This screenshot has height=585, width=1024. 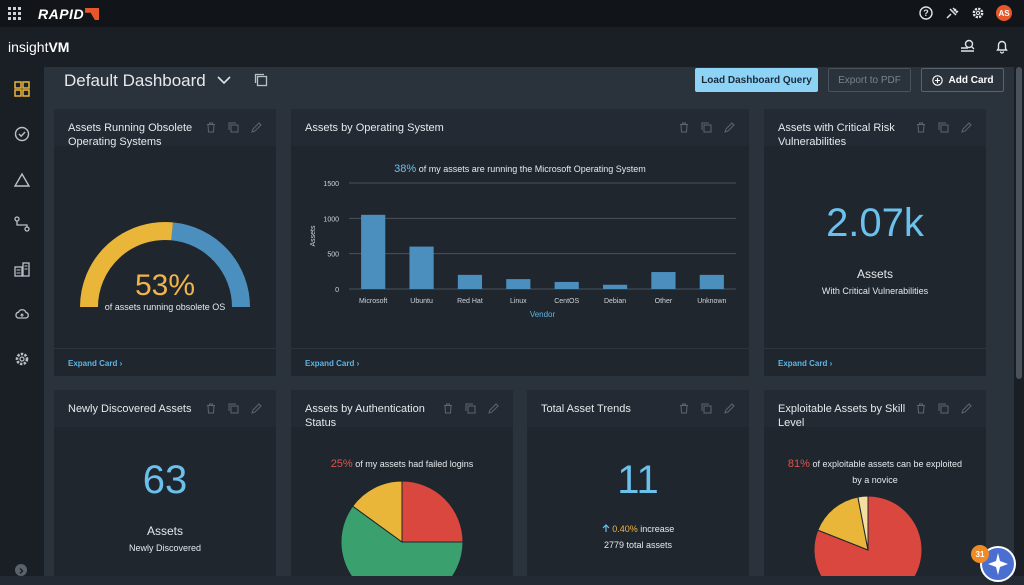 I want to click on plus-circle-icon, so click(x=937, y=80).